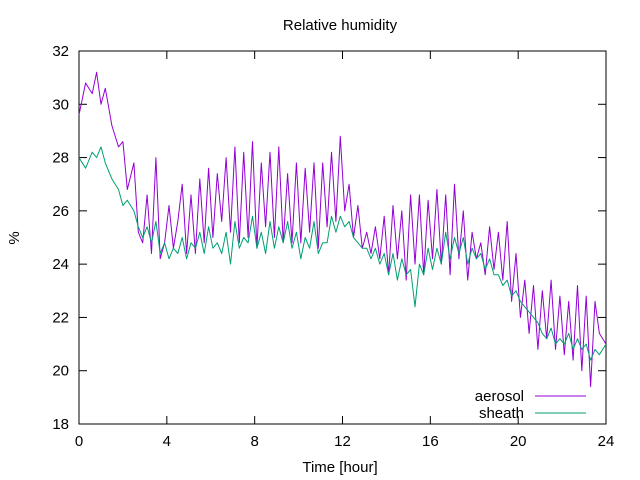  Describe the element at coordinates (14, 237) in the screenshot. I see `y-axis-label: %` at that location.